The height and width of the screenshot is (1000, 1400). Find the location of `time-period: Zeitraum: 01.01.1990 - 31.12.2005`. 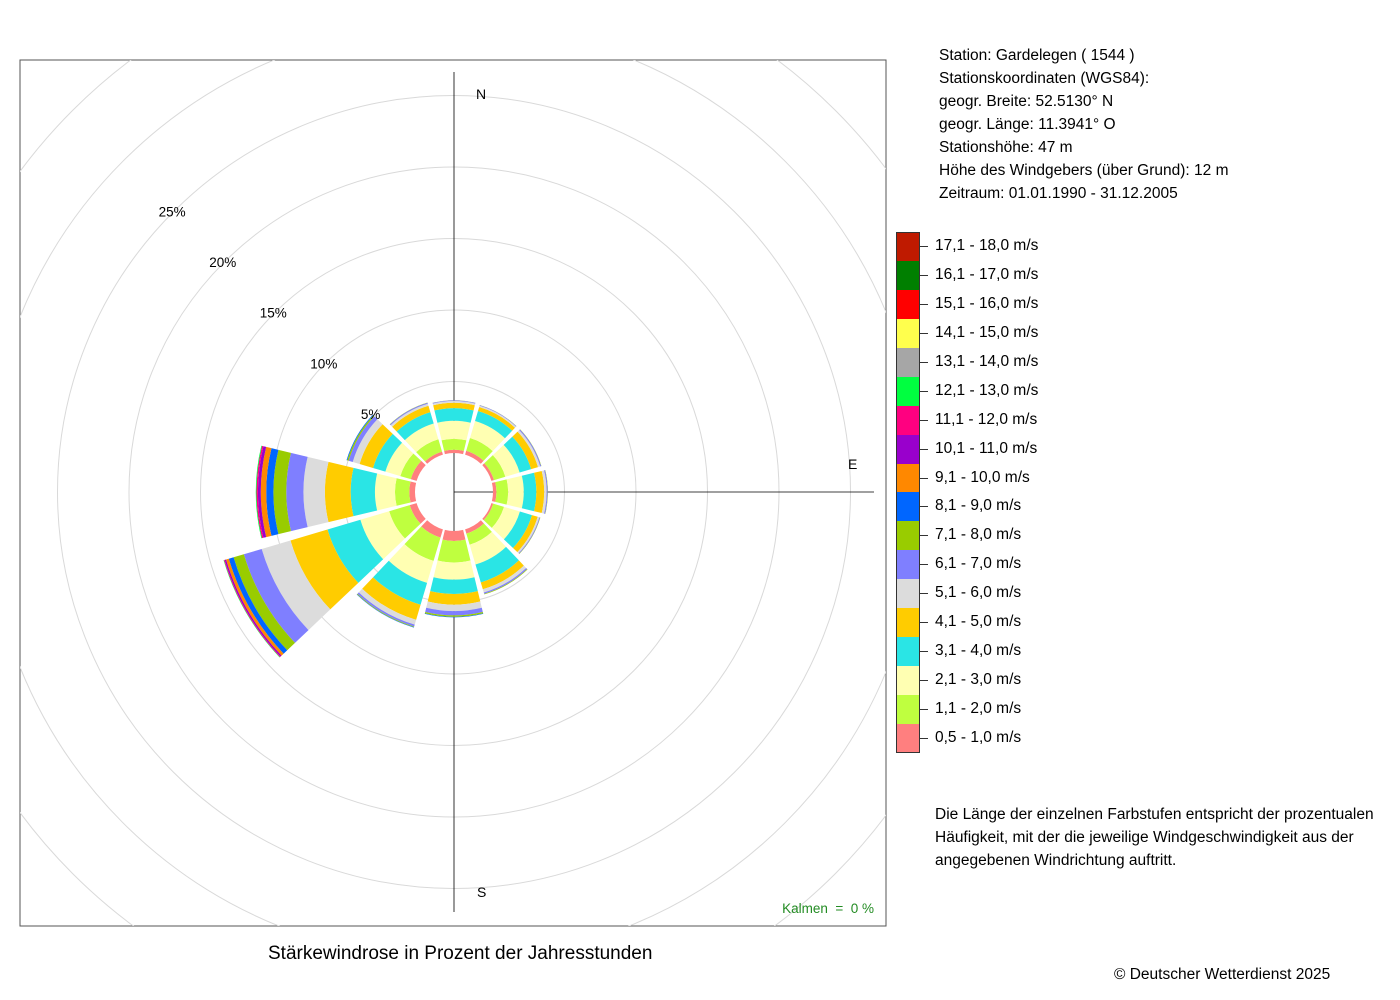

time-period: Zeitraum: 01.01.1990 - 31.12.2005 is located at coordinates (1058, 193).